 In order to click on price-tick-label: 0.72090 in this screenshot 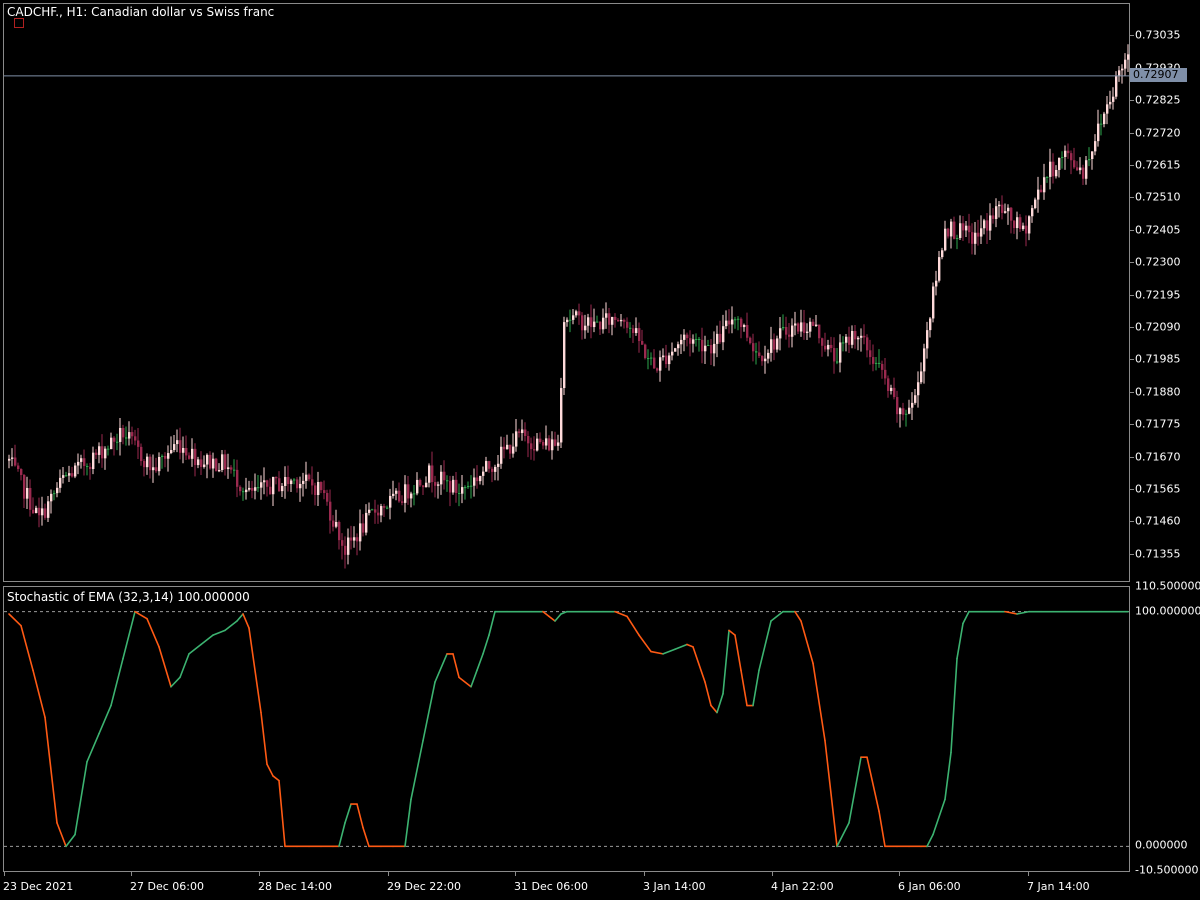, I will do `click(1158, 327)`.